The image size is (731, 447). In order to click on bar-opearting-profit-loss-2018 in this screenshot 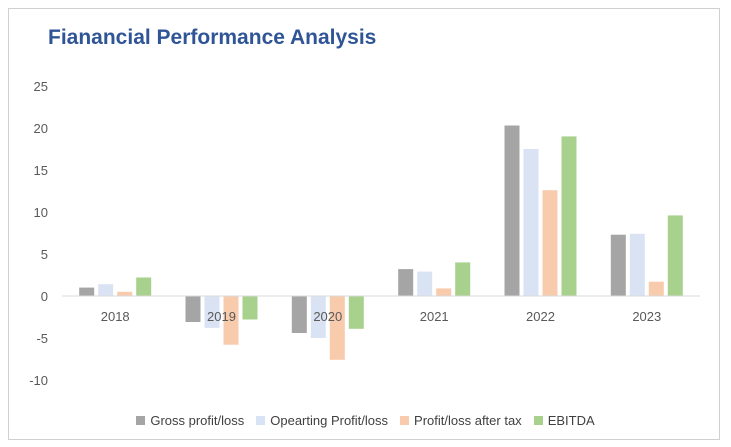, I will do `click(106, 290)`.